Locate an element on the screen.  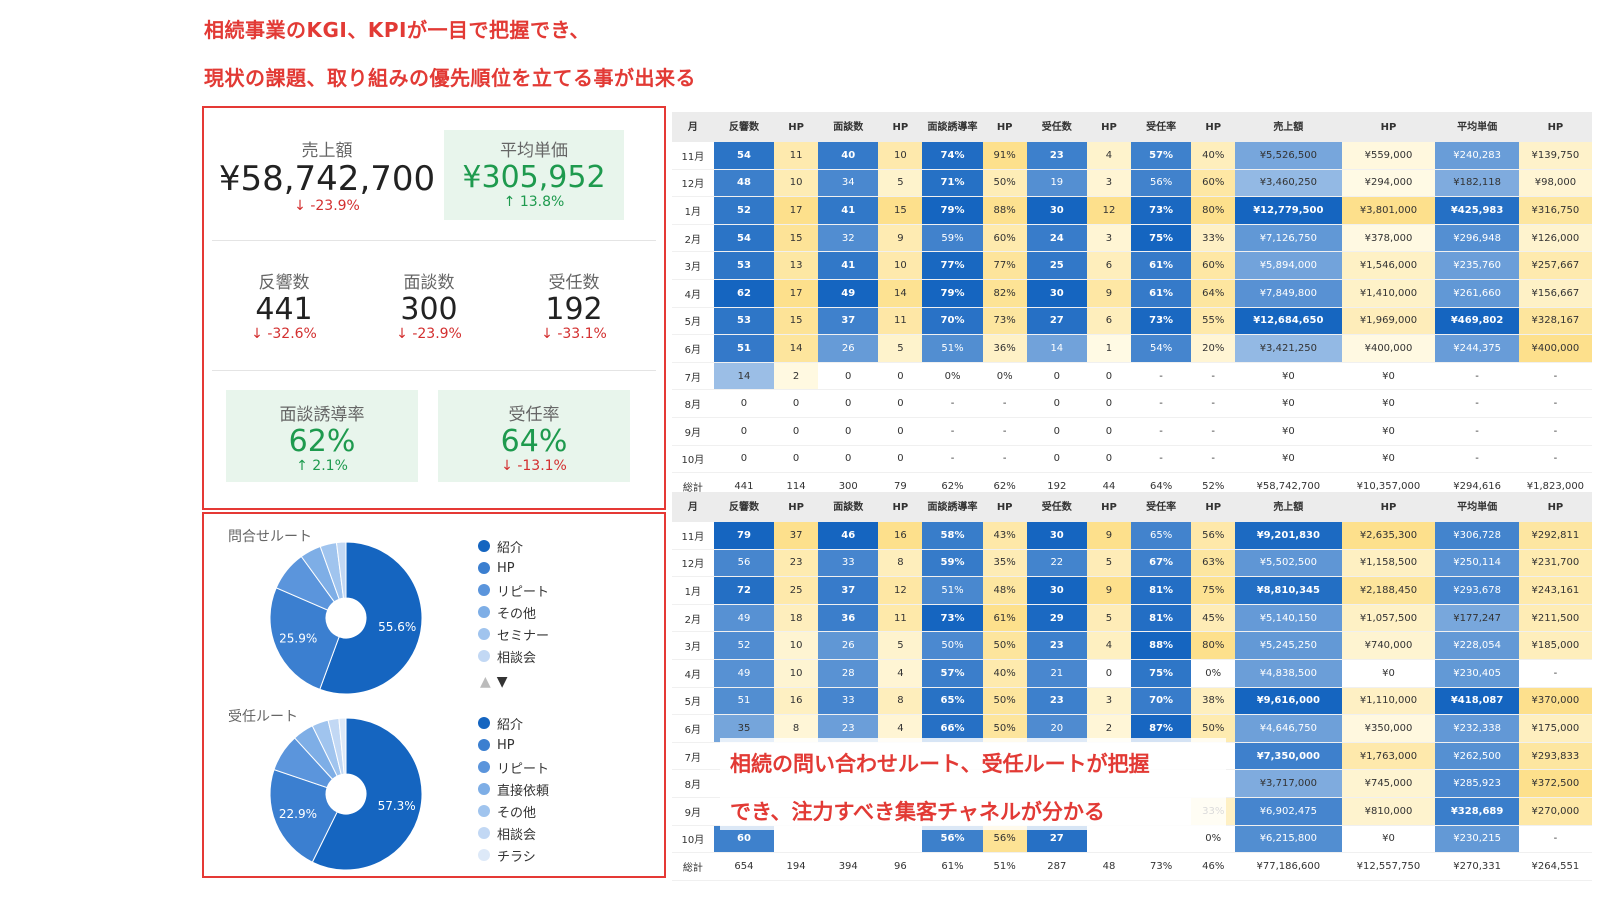
table-cell: ¥1,057,500 is located at coordinates (1388, 618).